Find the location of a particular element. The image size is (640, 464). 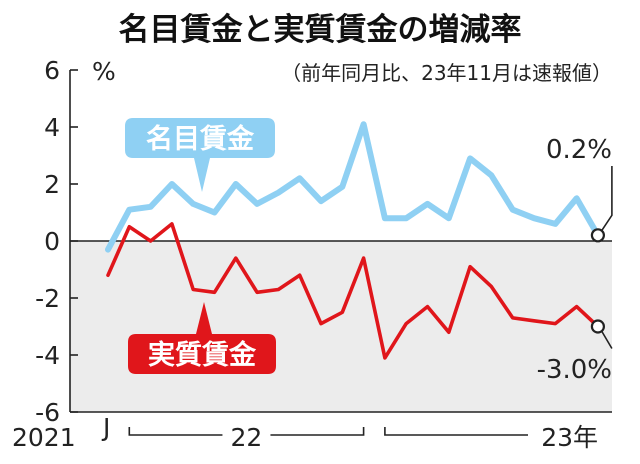

nominal-wage-badge: 名目賃金 is located at coordinates (200, 155).